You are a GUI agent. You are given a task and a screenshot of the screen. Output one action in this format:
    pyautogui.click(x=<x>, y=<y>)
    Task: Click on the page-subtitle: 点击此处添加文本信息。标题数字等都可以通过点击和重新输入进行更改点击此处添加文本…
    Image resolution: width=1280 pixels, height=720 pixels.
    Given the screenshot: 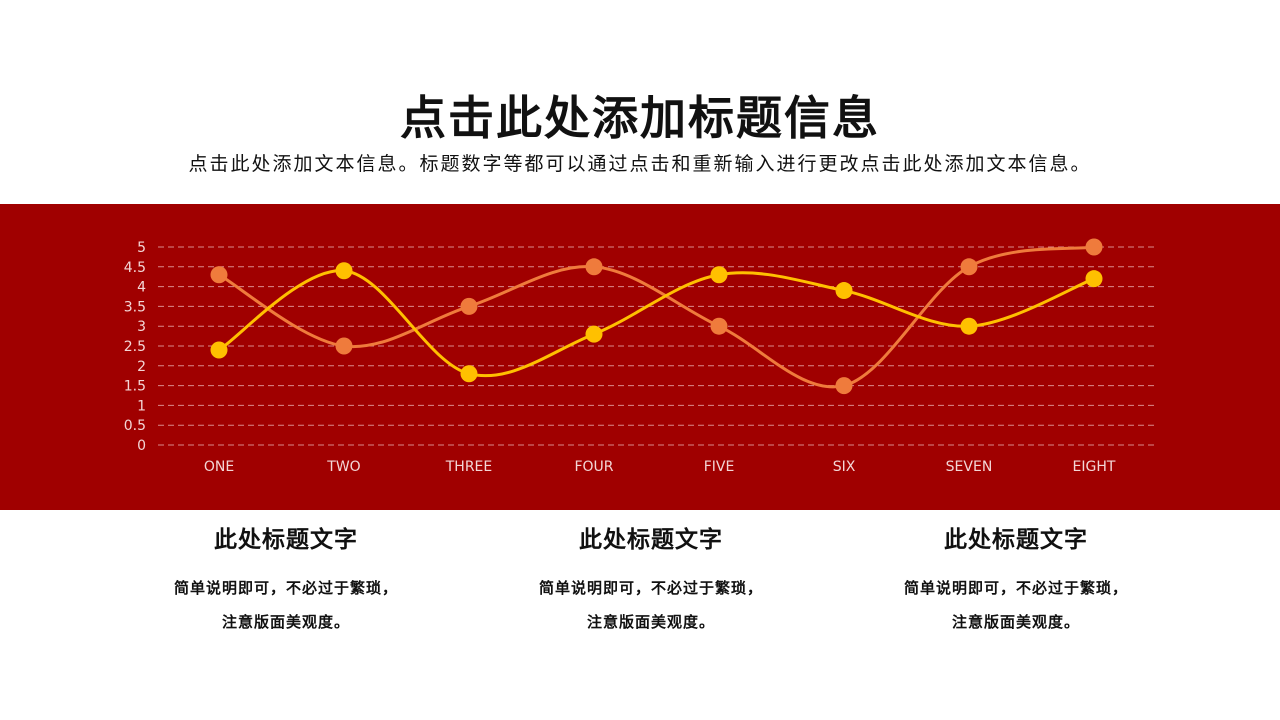 What is the action you would take?
    pyautogui.click(x=640, y=164)
    